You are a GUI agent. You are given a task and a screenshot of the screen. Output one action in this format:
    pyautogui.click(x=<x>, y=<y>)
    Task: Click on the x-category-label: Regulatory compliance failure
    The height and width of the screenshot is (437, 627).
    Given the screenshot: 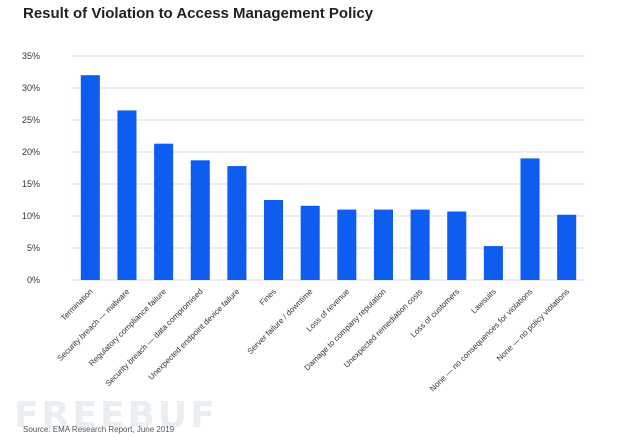 What is the action you would take?
    pyautogui.click(x=127, y=327)
    